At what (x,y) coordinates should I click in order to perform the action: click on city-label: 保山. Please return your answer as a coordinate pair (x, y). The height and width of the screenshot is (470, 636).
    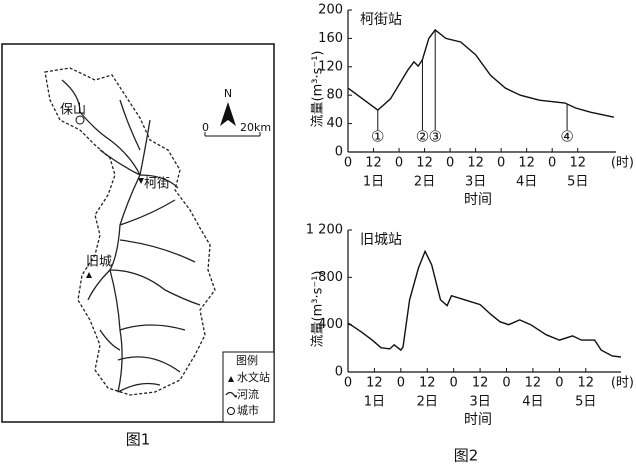
    Looking at the image, I should click on (73, 110).